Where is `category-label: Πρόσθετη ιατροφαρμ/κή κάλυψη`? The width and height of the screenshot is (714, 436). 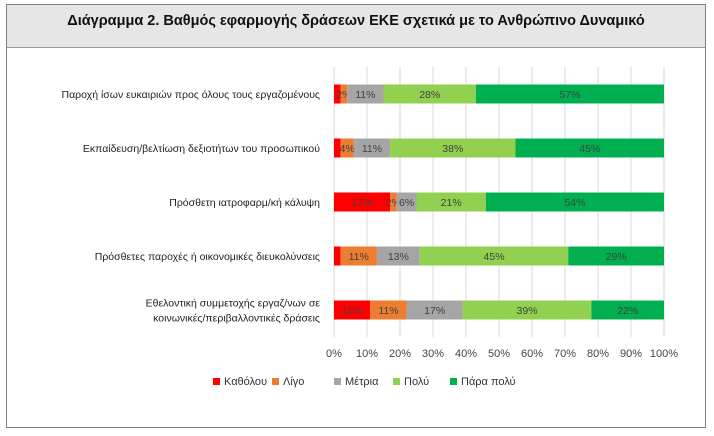
category-label: Πρόσθετη ιατροφαρμ/κή κάλυψη is located at coordinates (244, 203).